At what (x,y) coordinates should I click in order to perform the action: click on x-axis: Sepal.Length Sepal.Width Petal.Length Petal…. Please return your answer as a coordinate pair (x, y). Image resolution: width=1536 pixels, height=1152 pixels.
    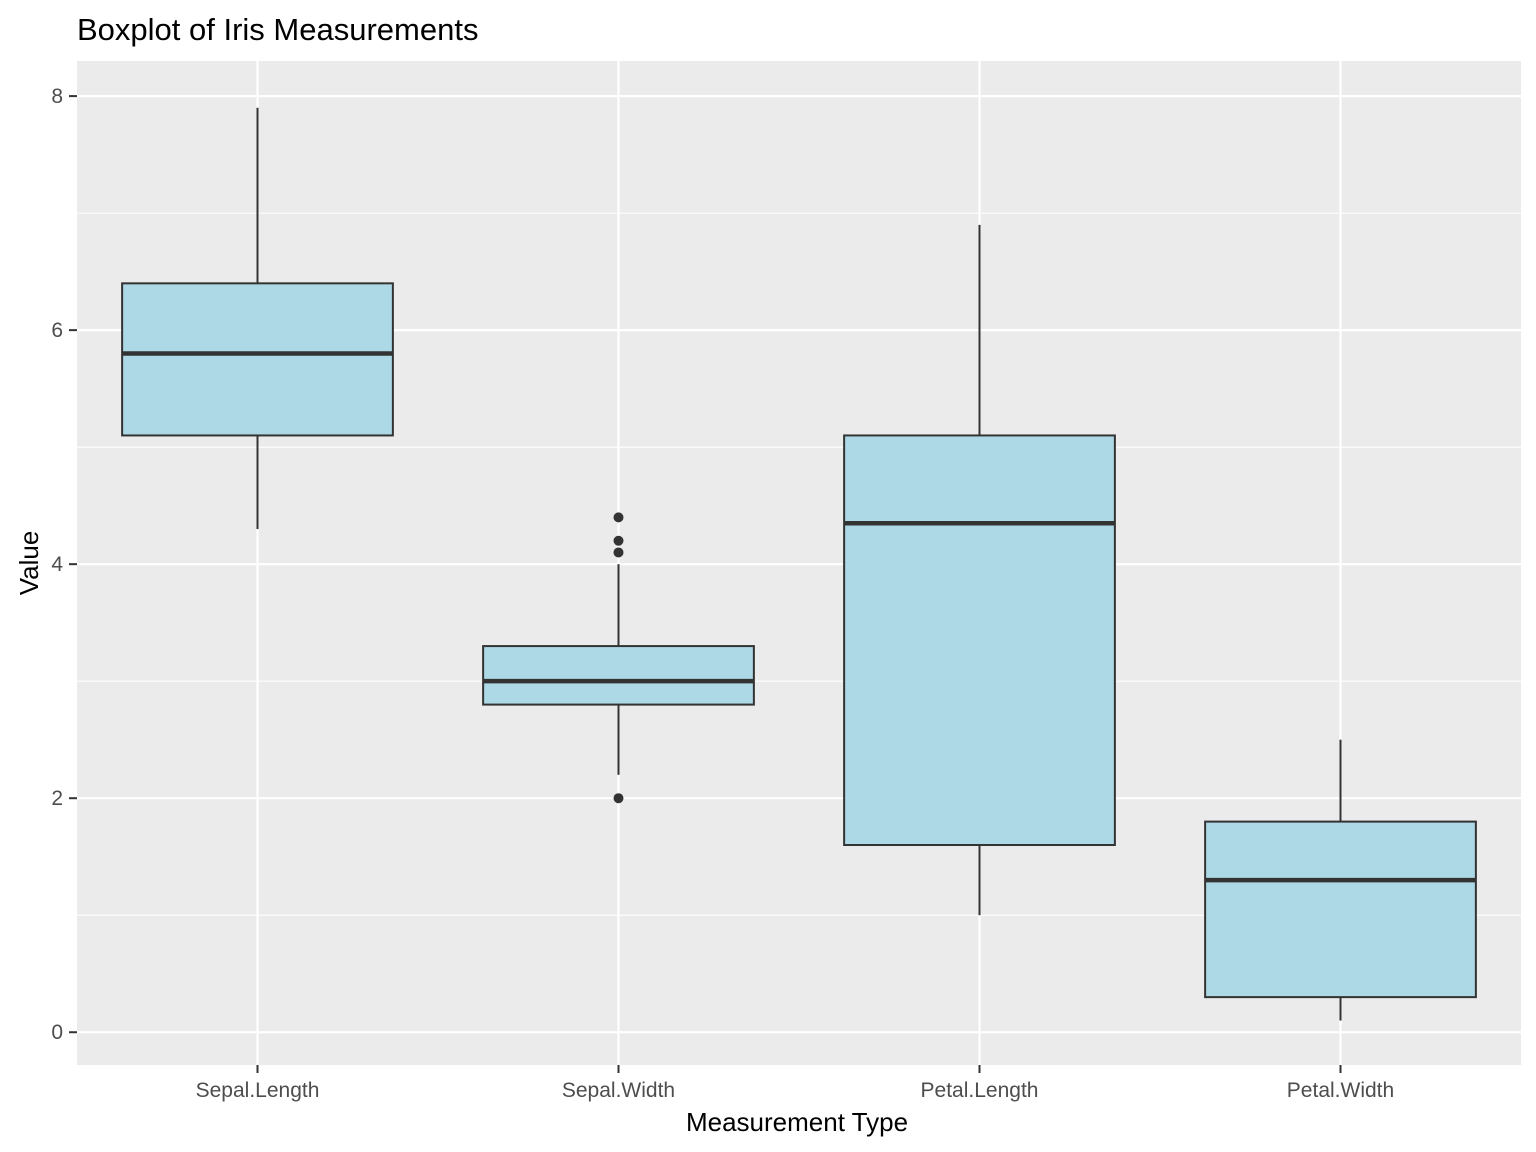
    Looking at the image, I should click on (795, 1083).